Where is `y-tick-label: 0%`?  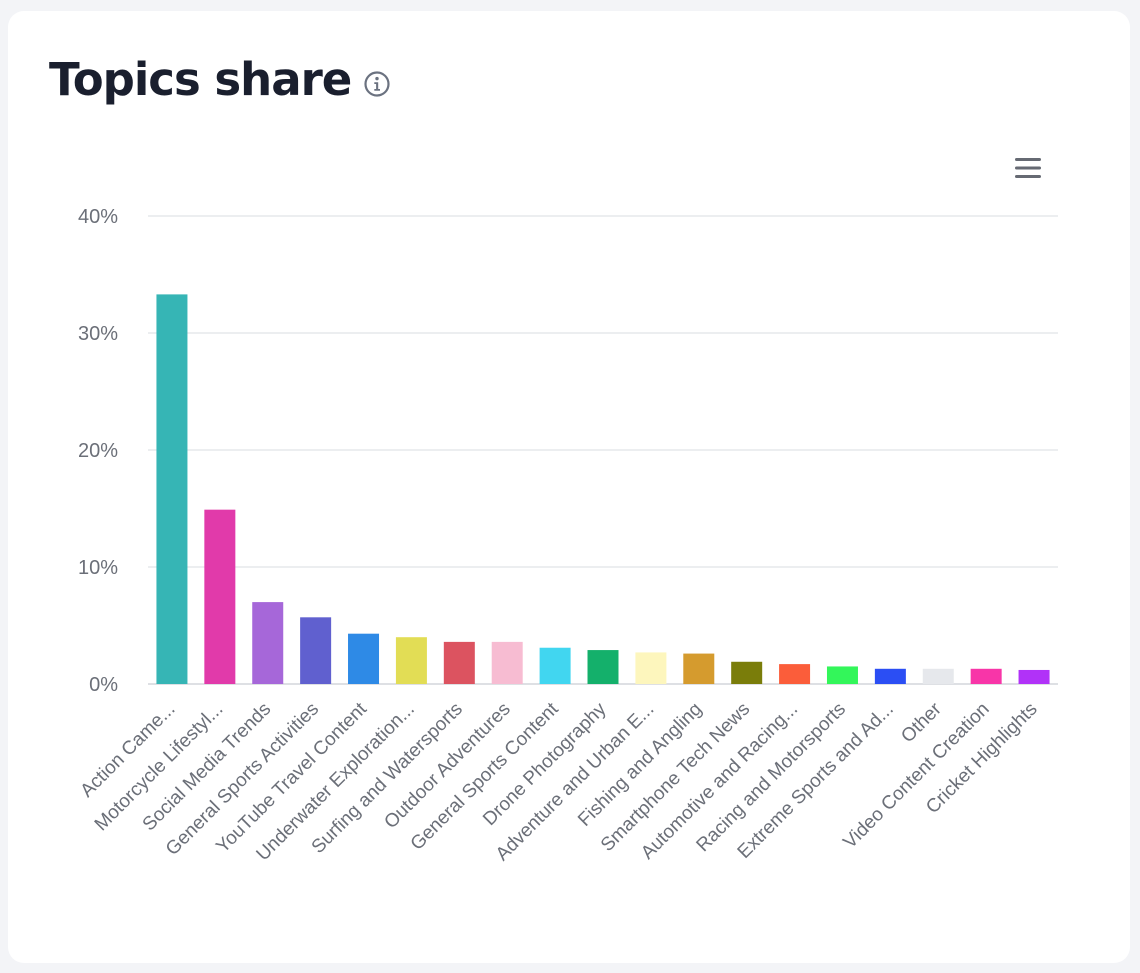 y-tick-label: 0% is located at coordinates (103, 685).